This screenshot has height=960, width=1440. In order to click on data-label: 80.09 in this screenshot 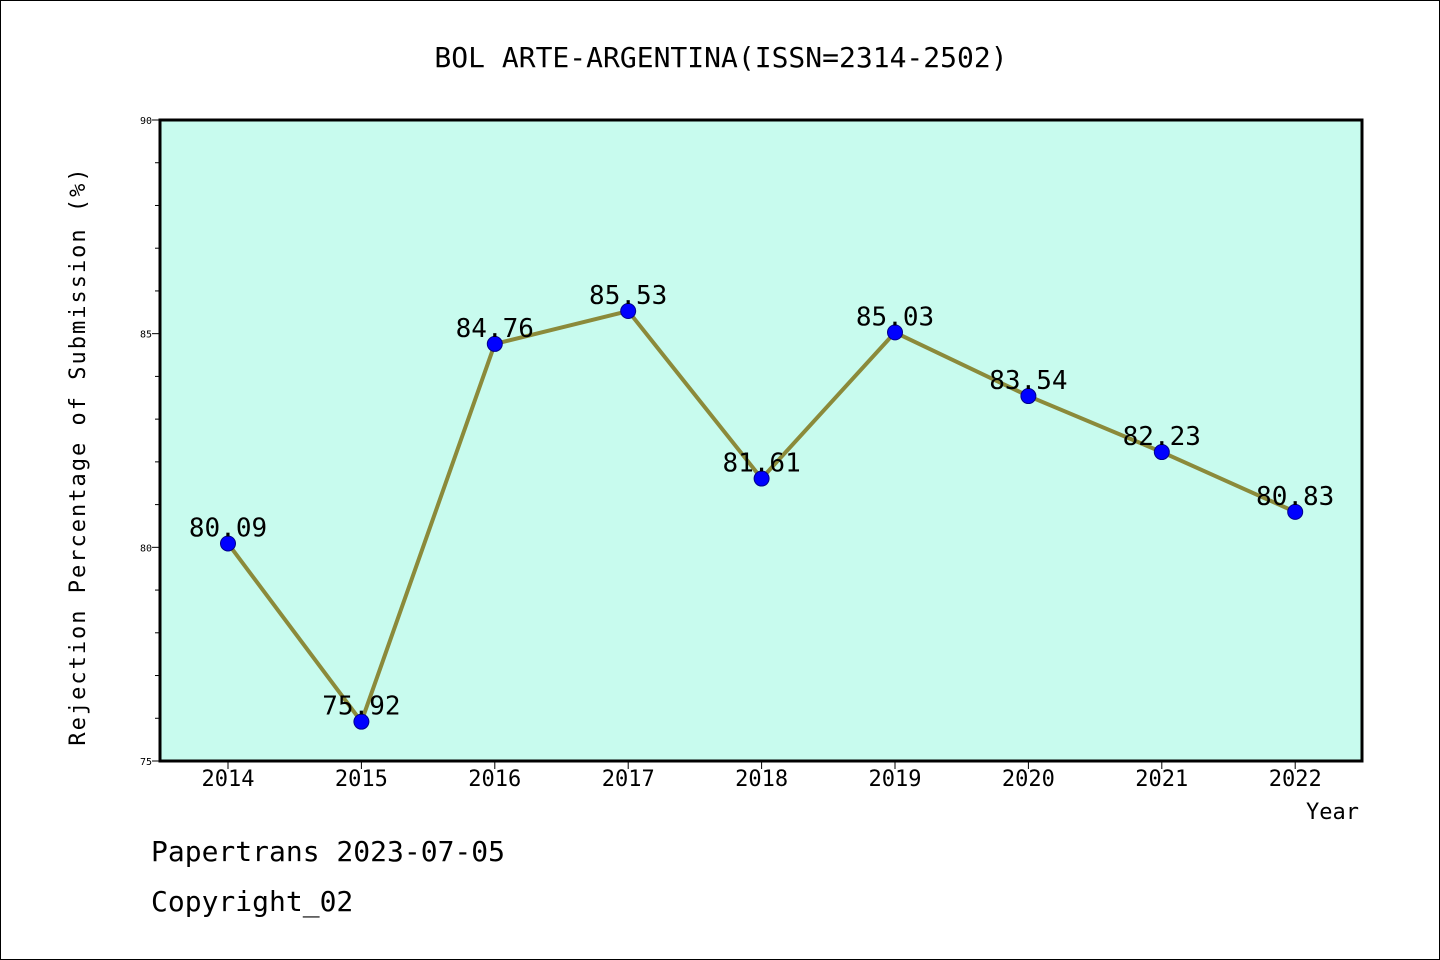, I will do `click(228, 528)`.